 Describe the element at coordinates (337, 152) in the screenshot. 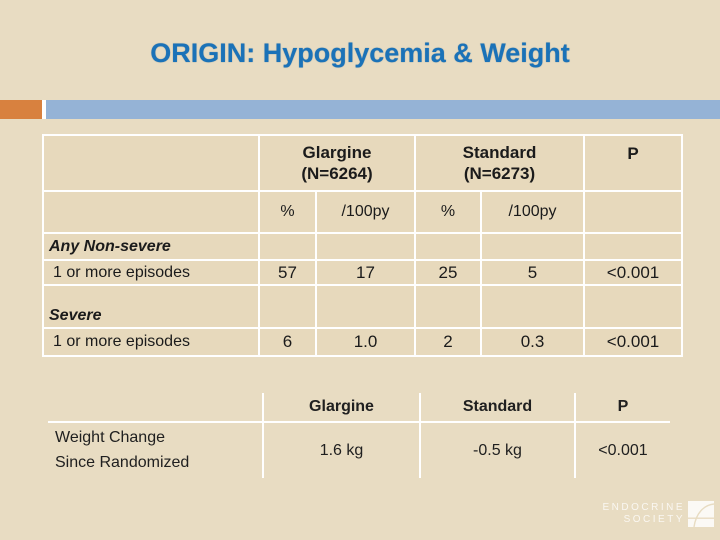

I see `glargine-label: Glargine` at that location.